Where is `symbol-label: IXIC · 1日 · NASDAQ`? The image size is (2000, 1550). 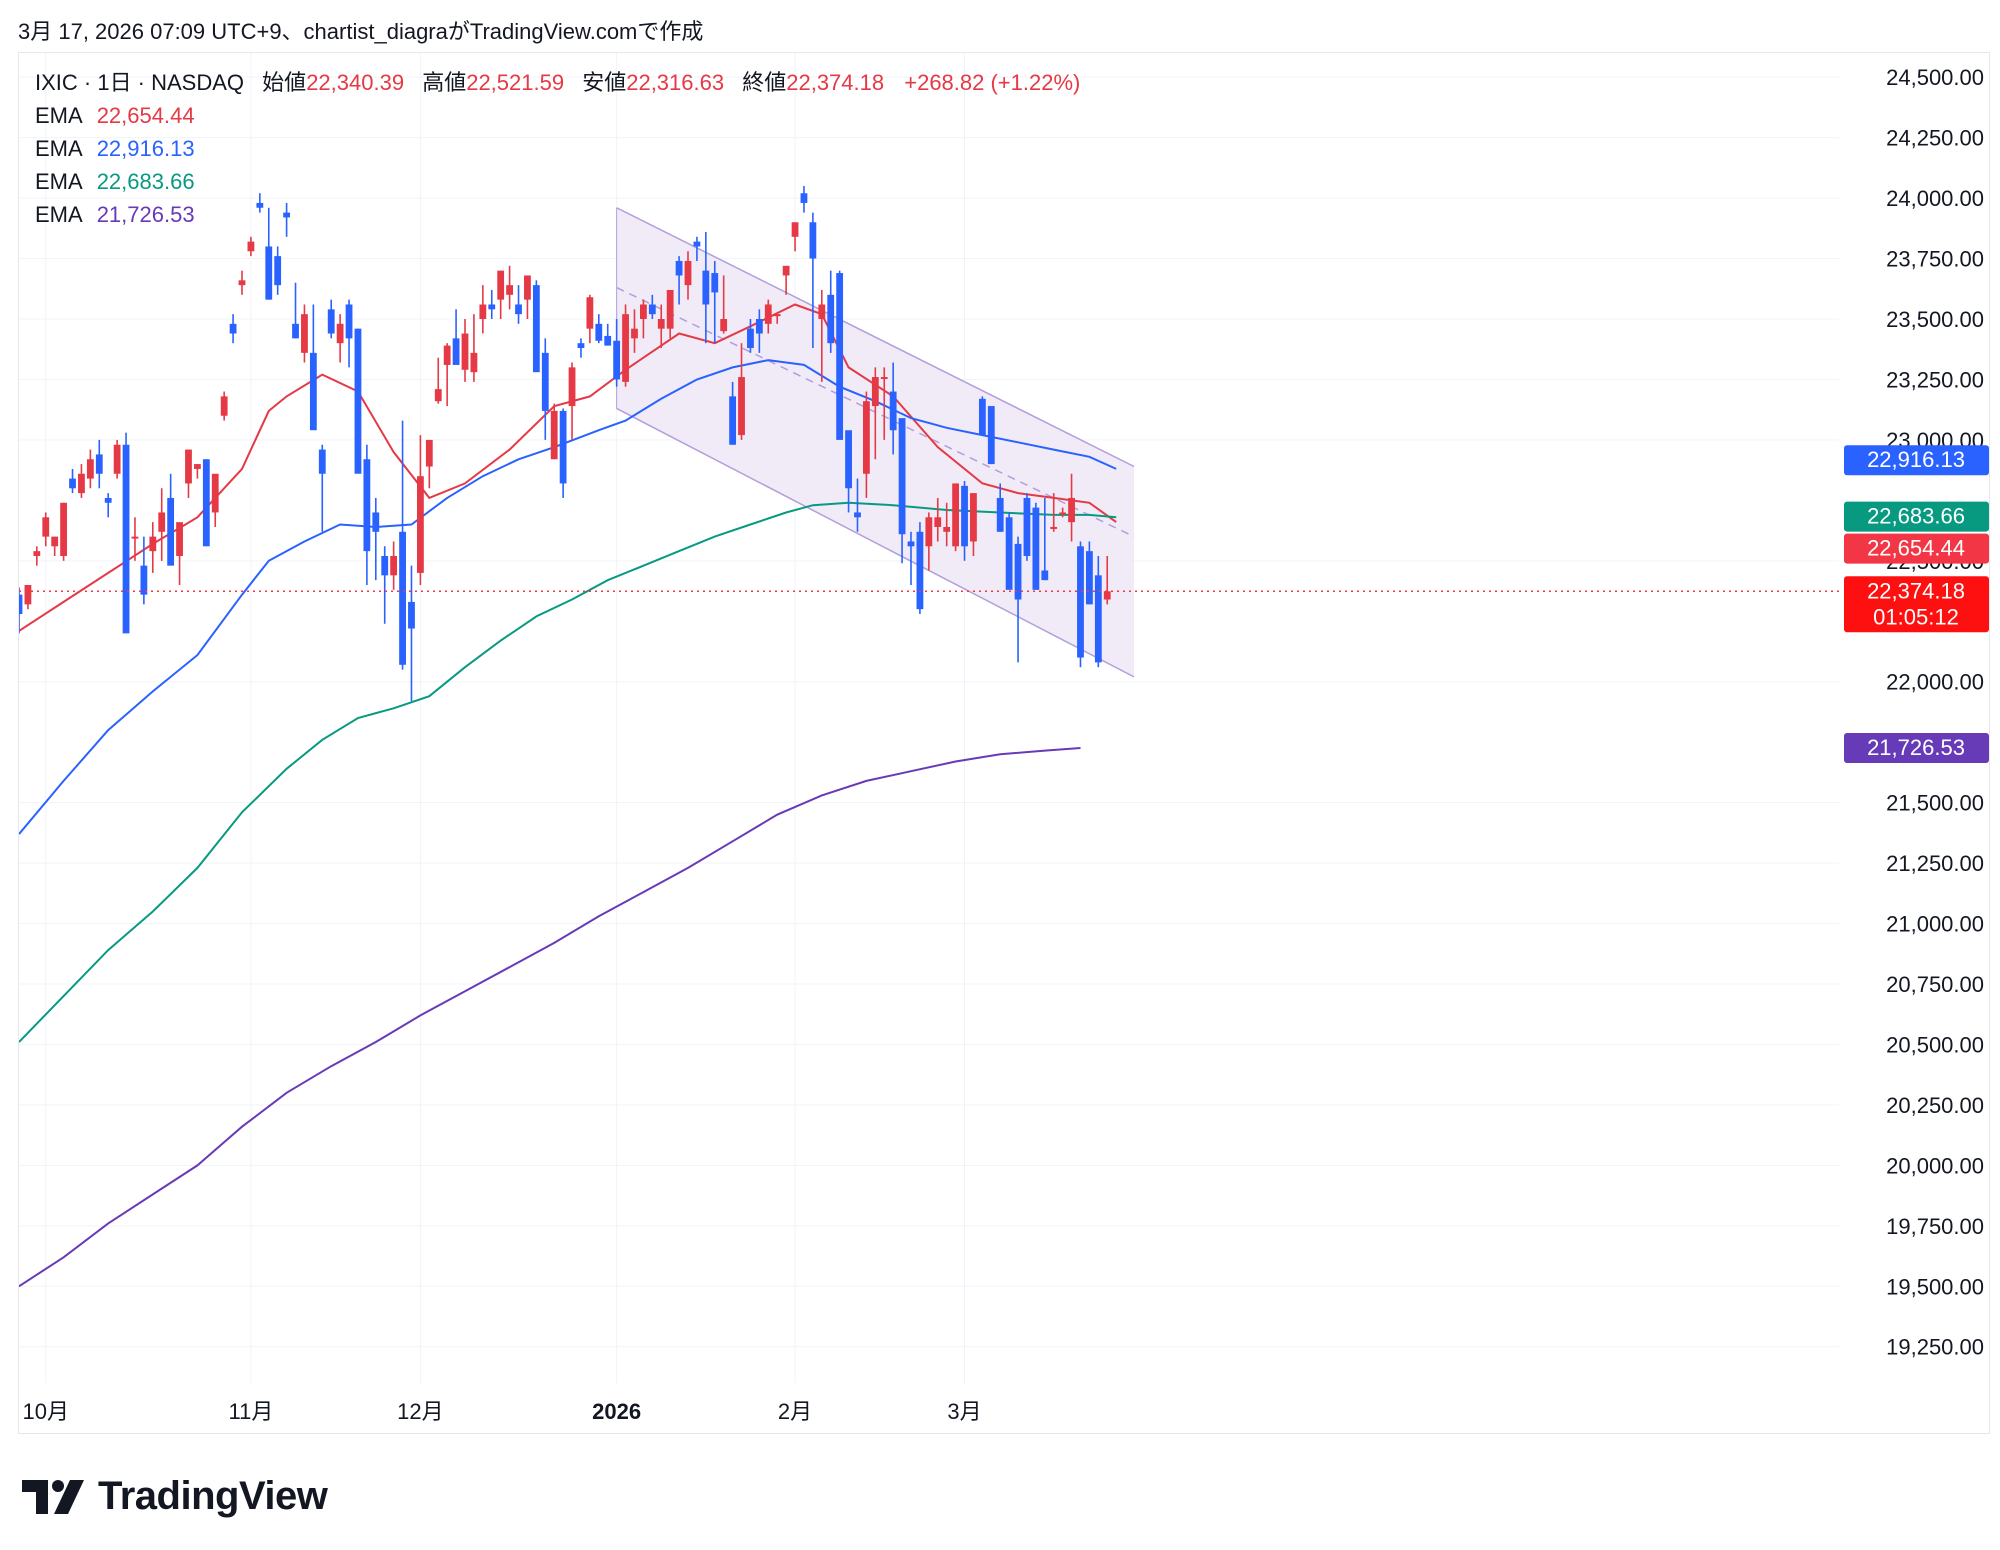
symbol-label: IXIC · 1日 · NASDAQ is located at coordinates (140, 82).